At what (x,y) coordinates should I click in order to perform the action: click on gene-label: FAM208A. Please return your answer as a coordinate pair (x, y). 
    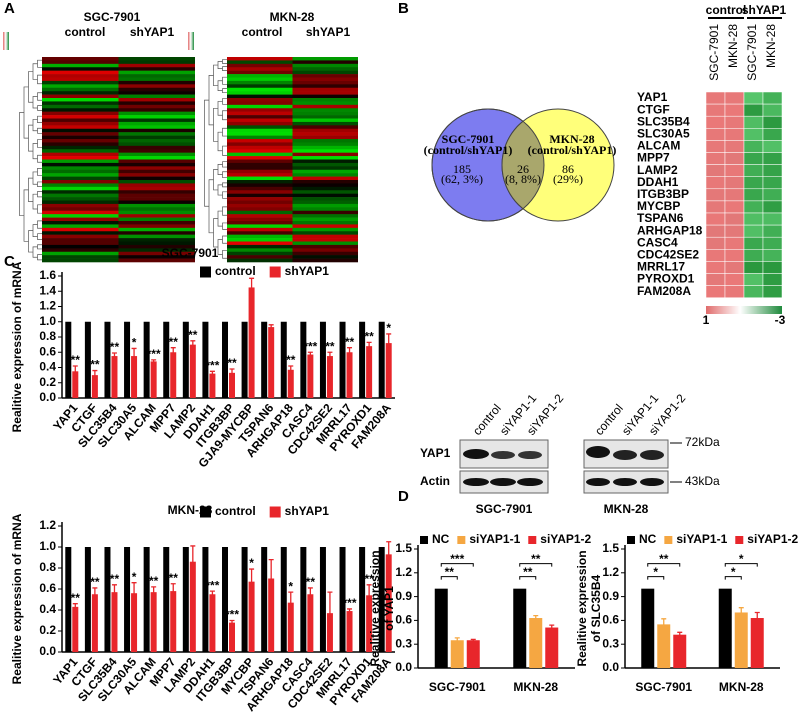
    Looking at the image, I should click on (664, 291).